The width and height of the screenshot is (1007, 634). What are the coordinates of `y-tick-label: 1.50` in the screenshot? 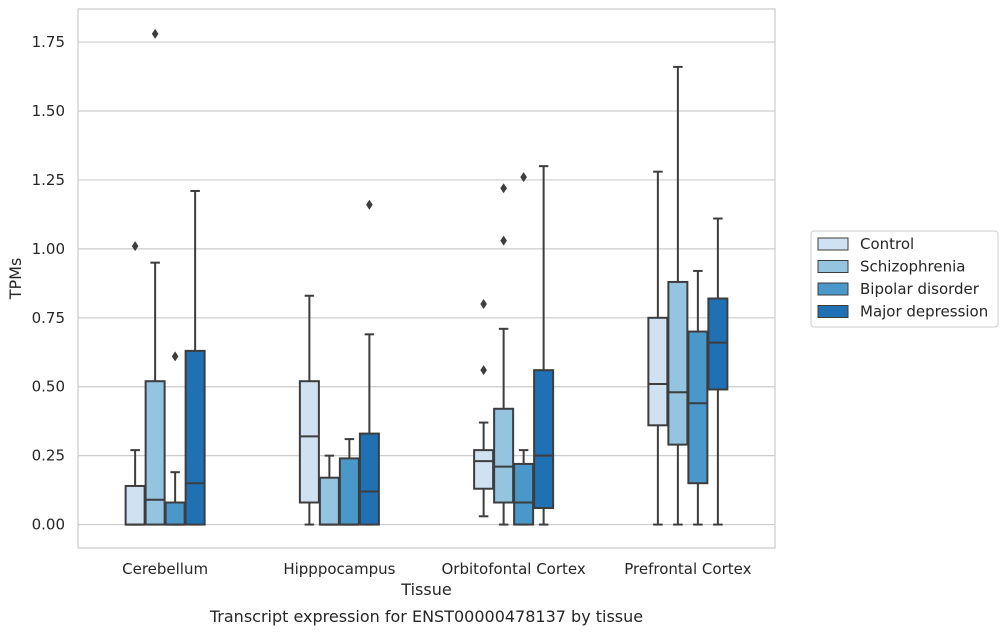 It's located at (48, 111).